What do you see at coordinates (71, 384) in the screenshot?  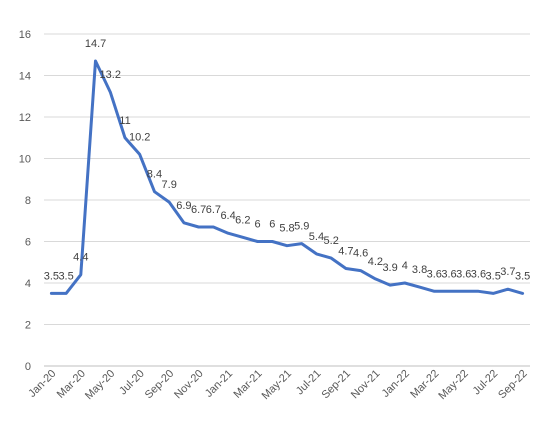 I see `x-tick-label: Mar-20` at bounding box center [71, 384].